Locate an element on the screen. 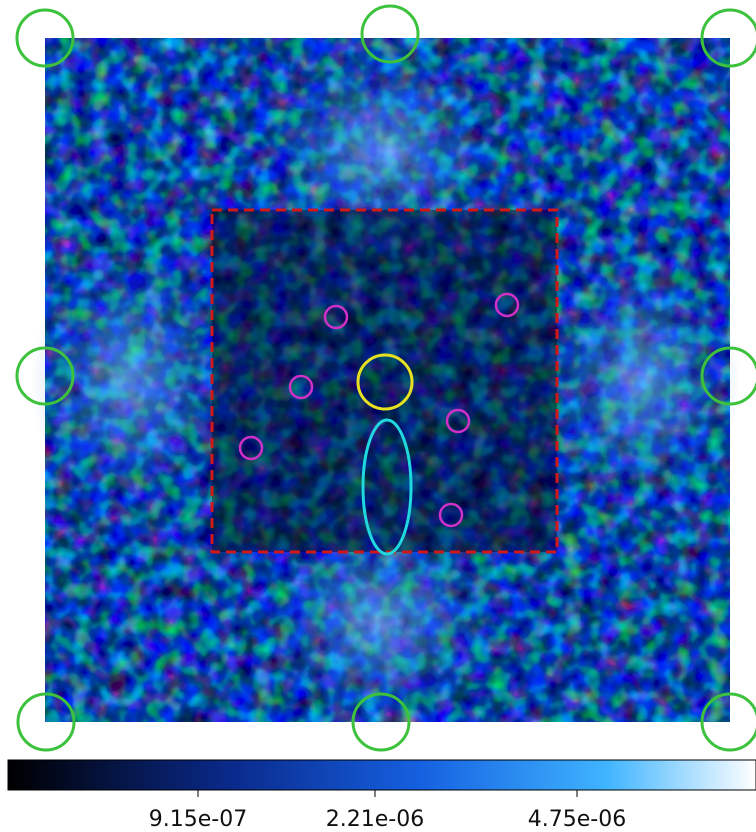  colorbar-tick-label: 9.15e-07 is located at coordinates (198, 819).